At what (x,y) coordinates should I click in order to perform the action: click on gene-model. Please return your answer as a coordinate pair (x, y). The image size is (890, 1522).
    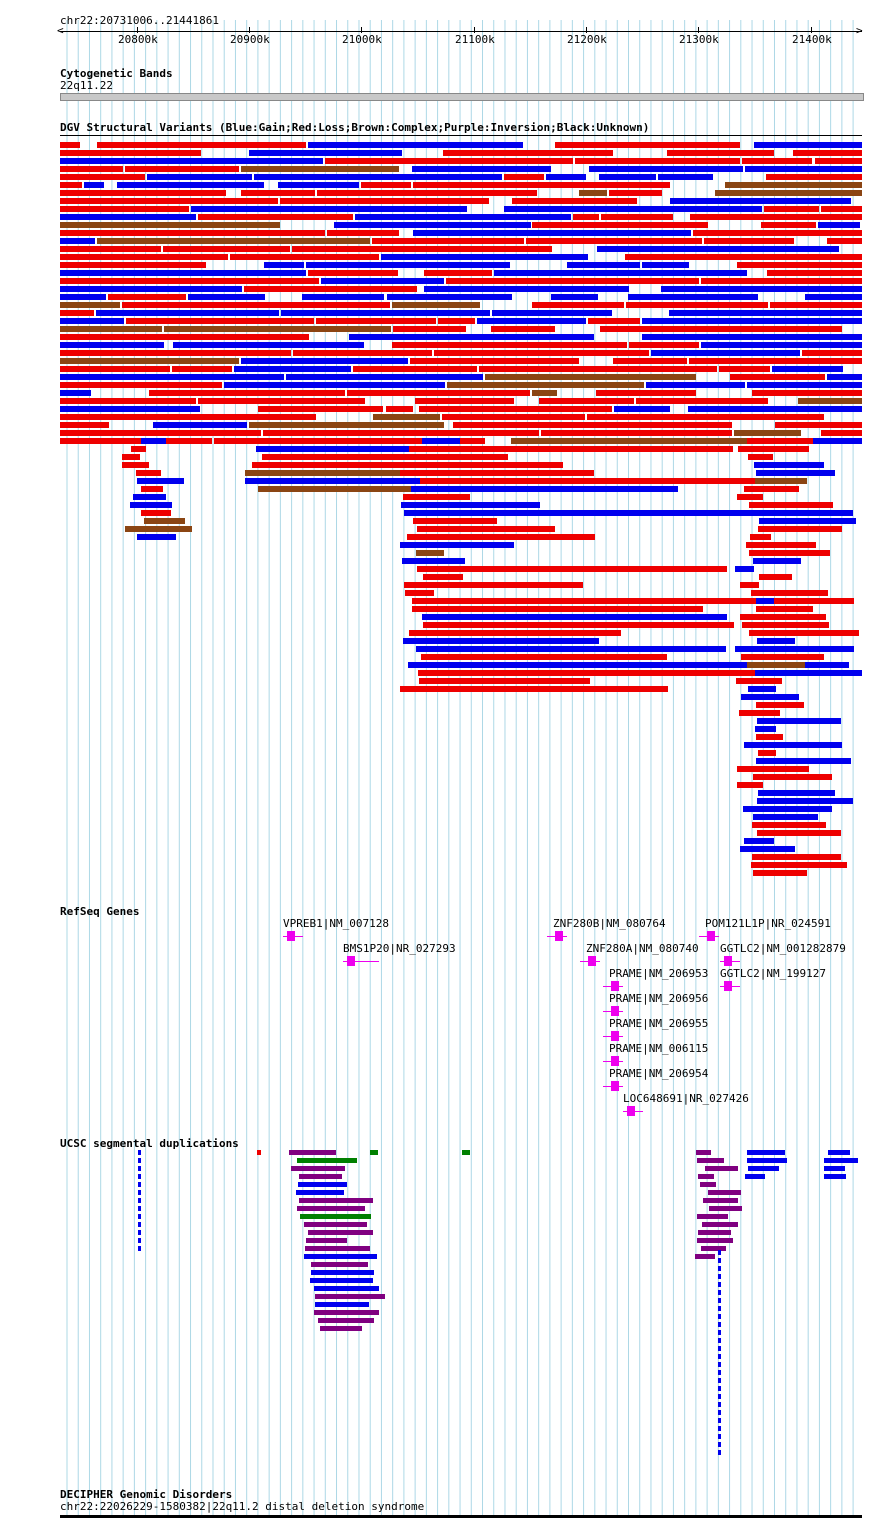
    Looking at the image, I should click on (361, 961).